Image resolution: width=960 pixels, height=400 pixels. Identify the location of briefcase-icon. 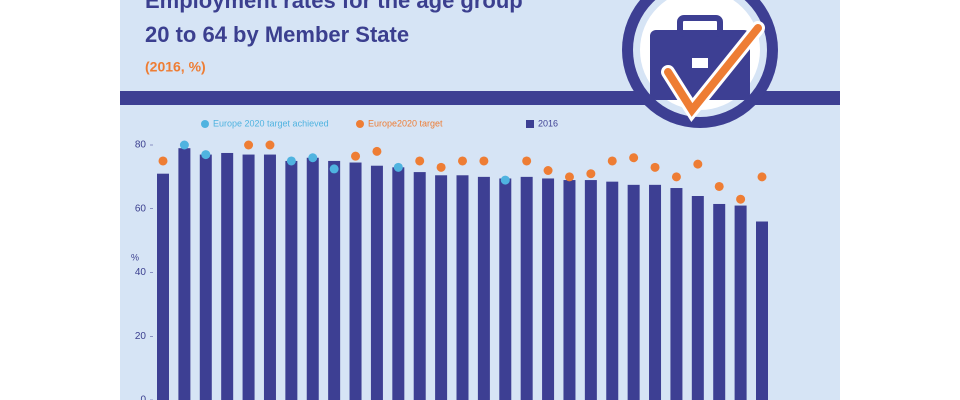
(700, 64).